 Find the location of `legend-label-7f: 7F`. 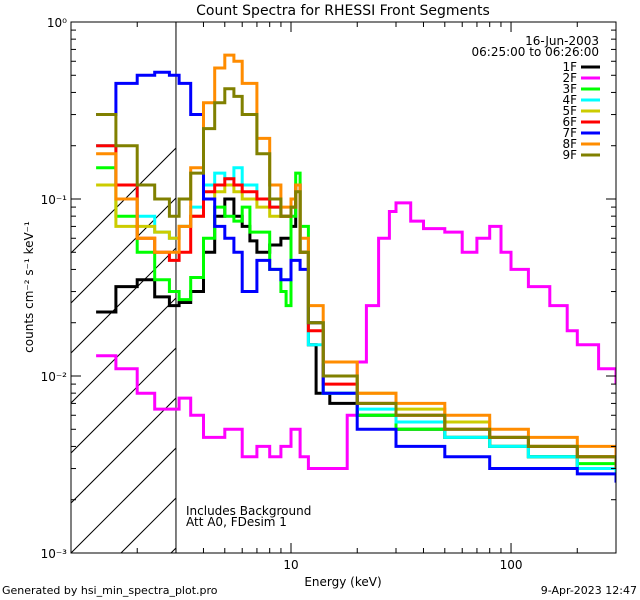

legend-label-7f: 7F is located at coordinates (569, 133).